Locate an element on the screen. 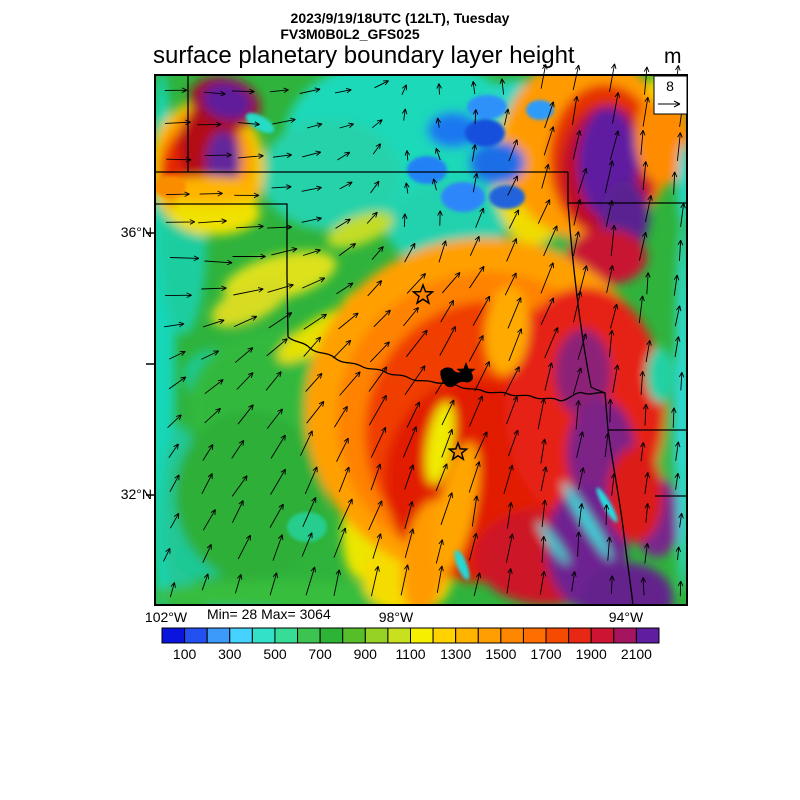 This screenshot has width=800, height=800. wind-reference-arrow is located at coordinates (669, 104).